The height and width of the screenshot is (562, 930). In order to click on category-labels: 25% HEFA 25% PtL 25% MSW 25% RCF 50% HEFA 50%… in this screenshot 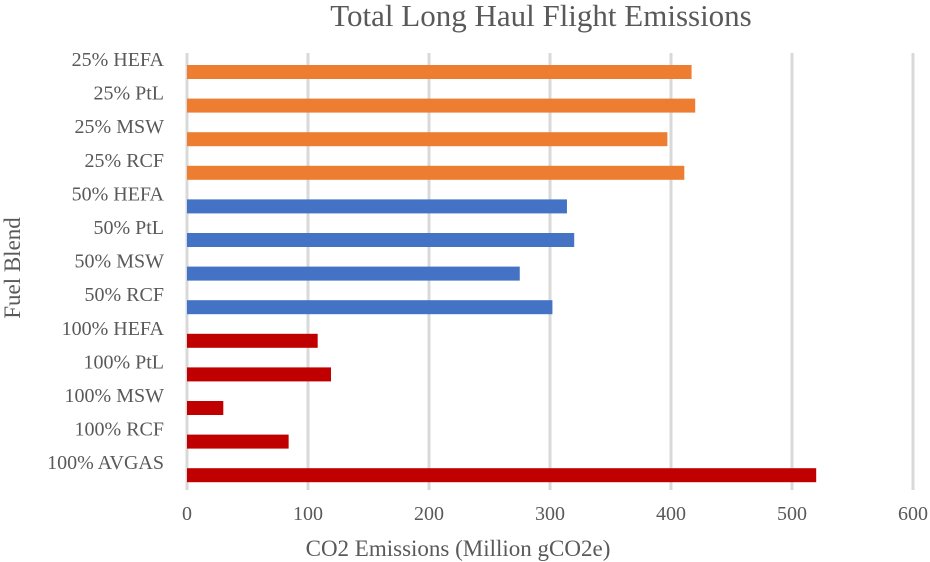, I will do `click(105, 261)`.